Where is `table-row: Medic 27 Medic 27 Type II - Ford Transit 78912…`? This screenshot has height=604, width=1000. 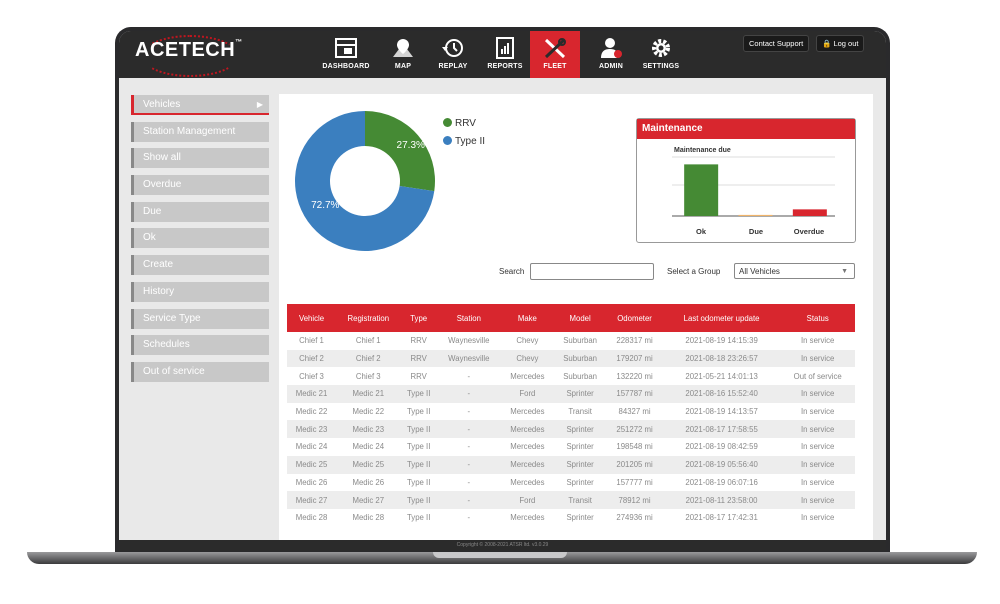 table-row: Medic 27 Medic 27 Type II - Ford Transit 78912… is located at coordinates (571, 500).